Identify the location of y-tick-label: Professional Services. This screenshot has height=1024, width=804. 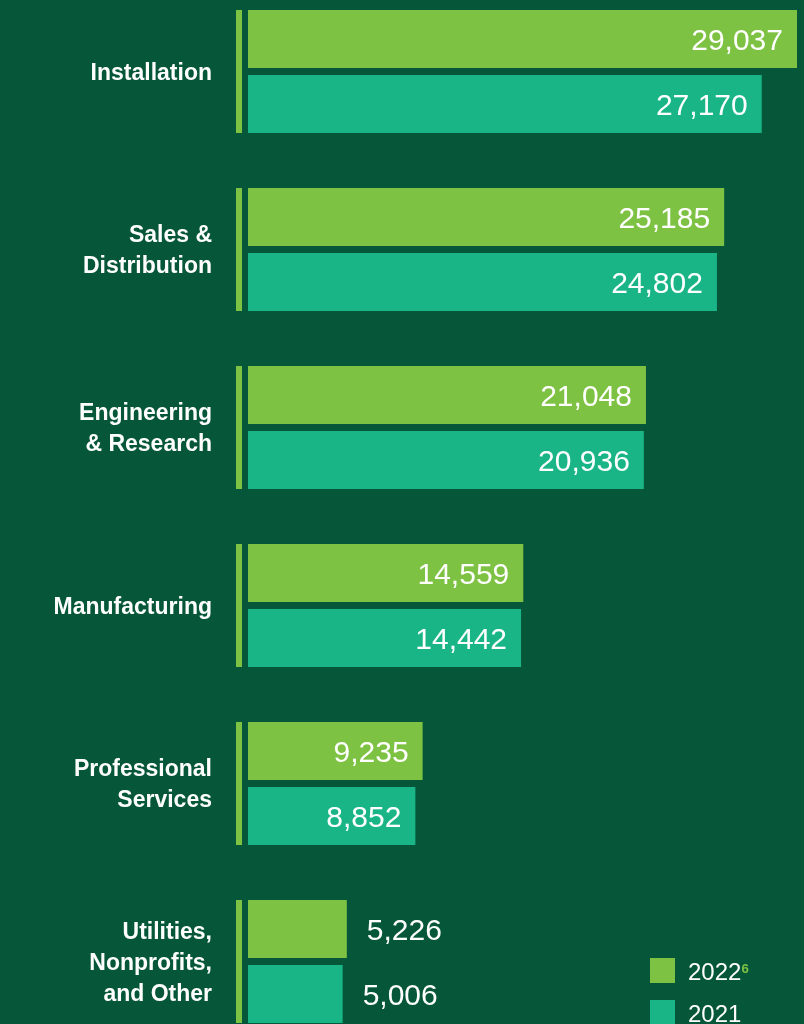
(142, 784).